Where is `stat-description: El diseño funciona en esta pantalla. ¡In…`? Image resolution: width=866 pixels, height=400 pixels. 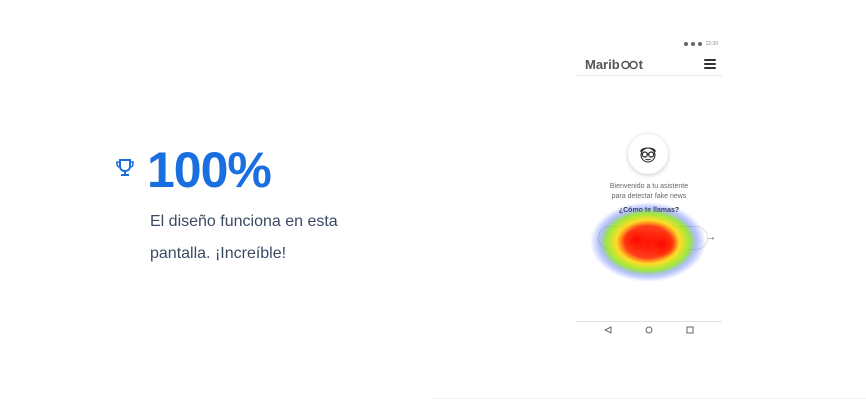 stat-description: El diseño funciona en esta pantalla. ¡In… is located at coordinates (265, 238).